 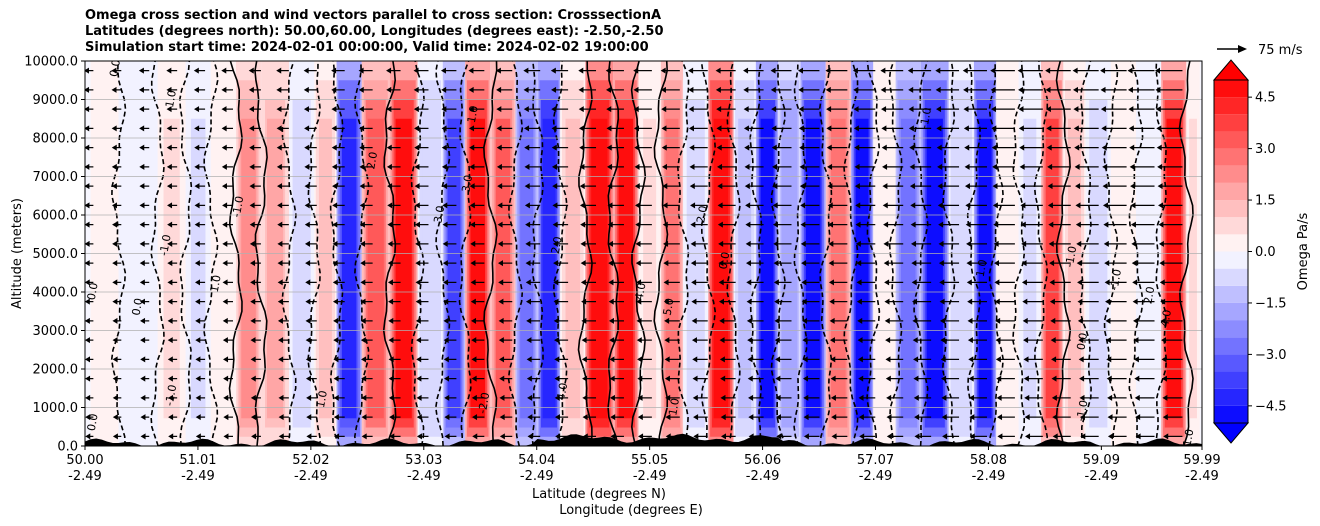 What do you see at coordinates (56, 331) in the screenshot?
I see `y-tick-label: 3000.0` at bounding box center [56, 331].